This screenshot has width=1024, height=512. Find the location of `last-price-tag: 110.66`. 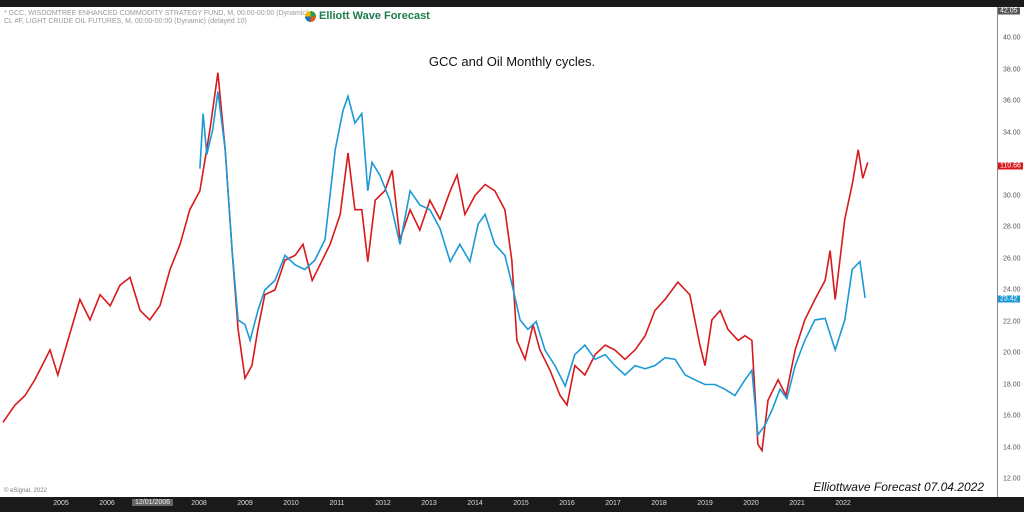

last-price-tag: 110.66 is located at coordinates (1010, 166).